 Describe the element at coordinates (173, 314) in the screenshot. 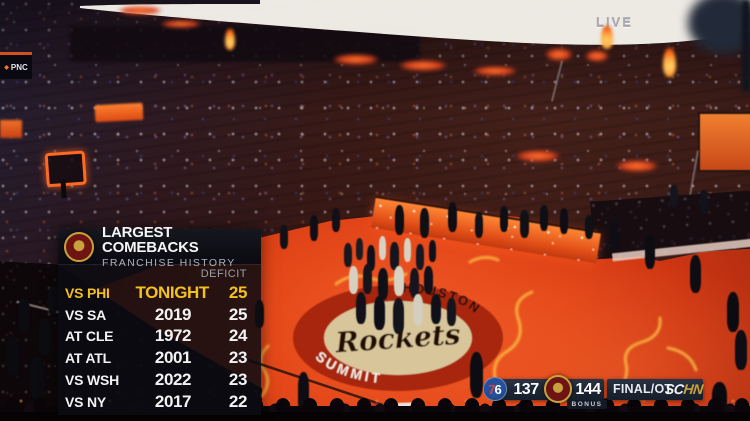

I see `row-when: 2019` at that location.